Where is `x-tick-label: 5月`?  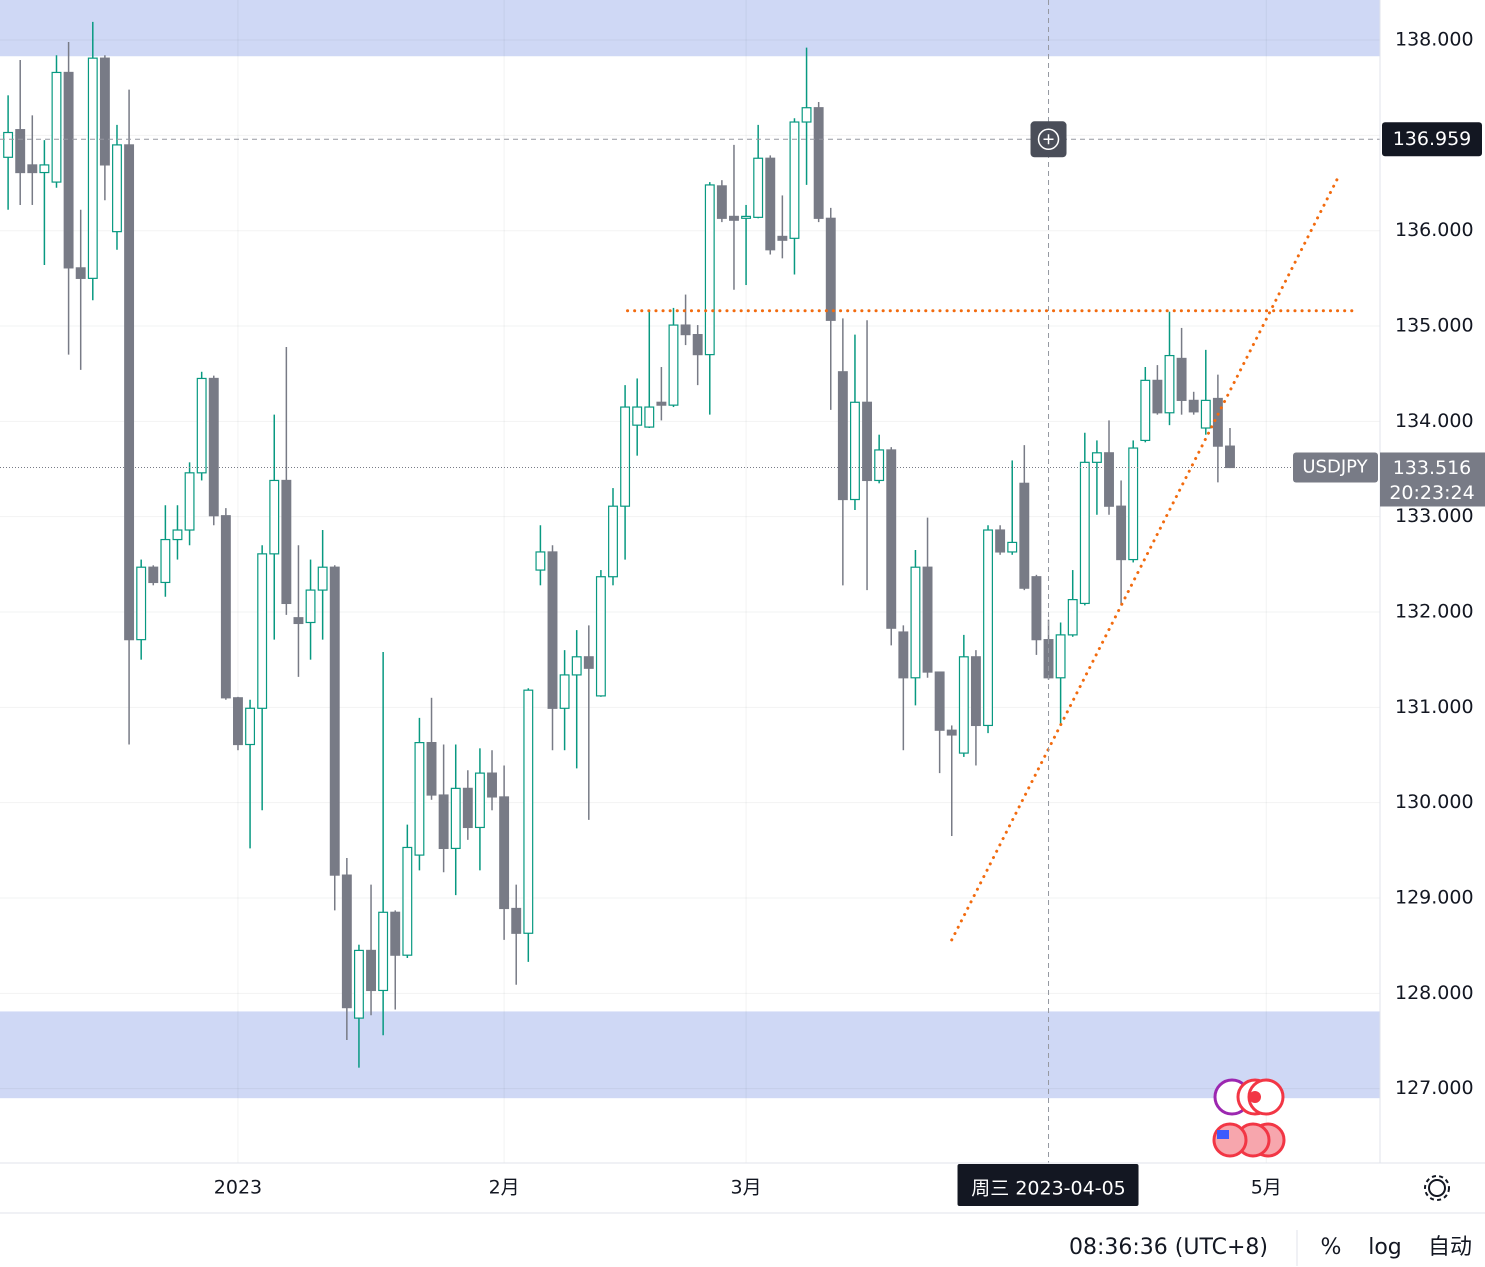 x-tick-label: 5月 is located at coordinates (1266, 1188).